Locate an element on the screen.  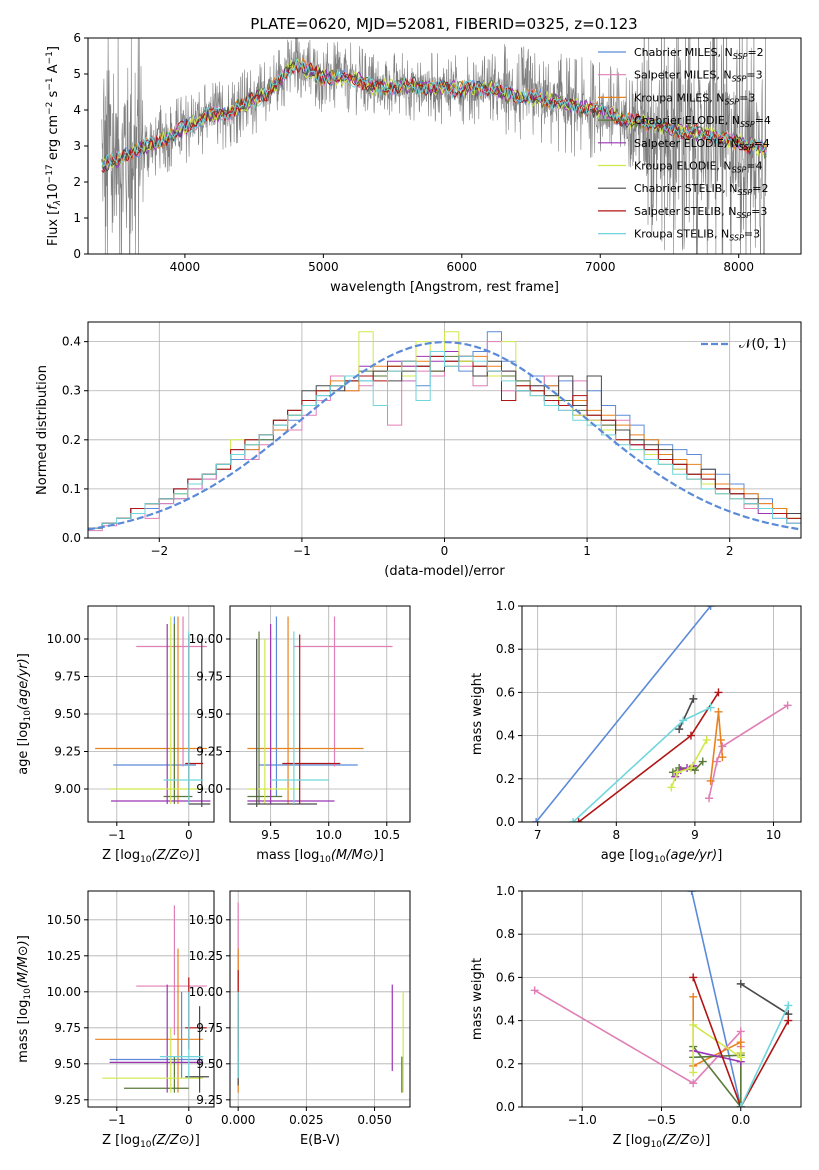
y-tick-label: 9.00 is located at coordinates (209, 789).